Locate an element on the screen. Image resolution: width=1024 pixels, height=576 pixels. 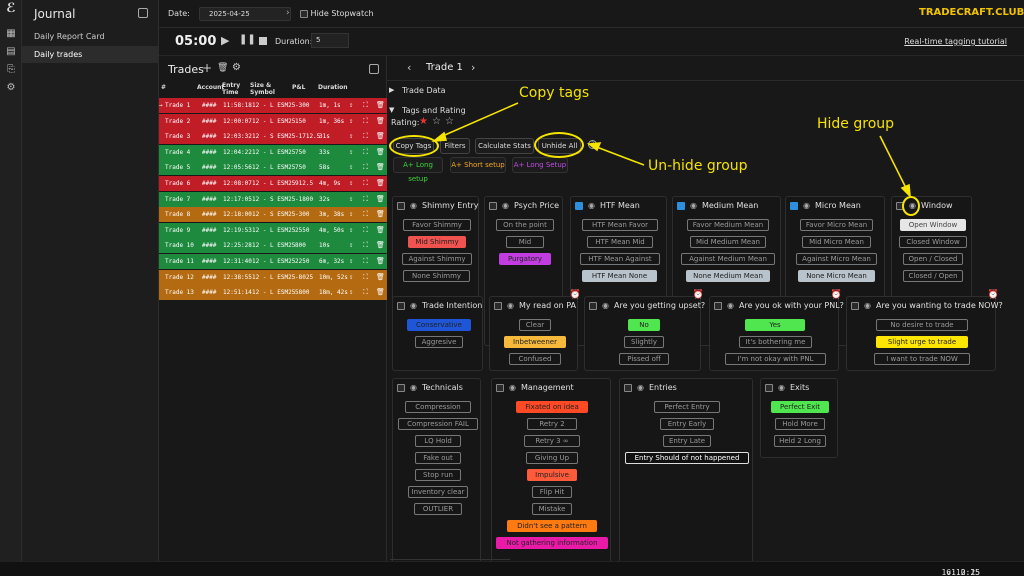
tag-button: Against Micro Mean is located at coordinates (836, 259).